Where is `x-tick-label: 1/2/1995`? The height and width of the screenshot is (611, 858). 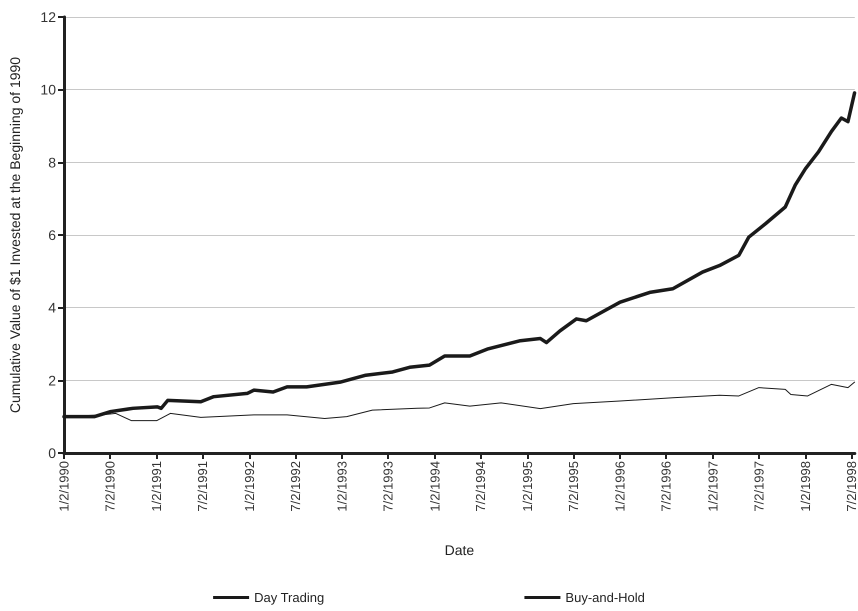
x-tick-label: 1/2/1995 is located at coordinates (527, 486).